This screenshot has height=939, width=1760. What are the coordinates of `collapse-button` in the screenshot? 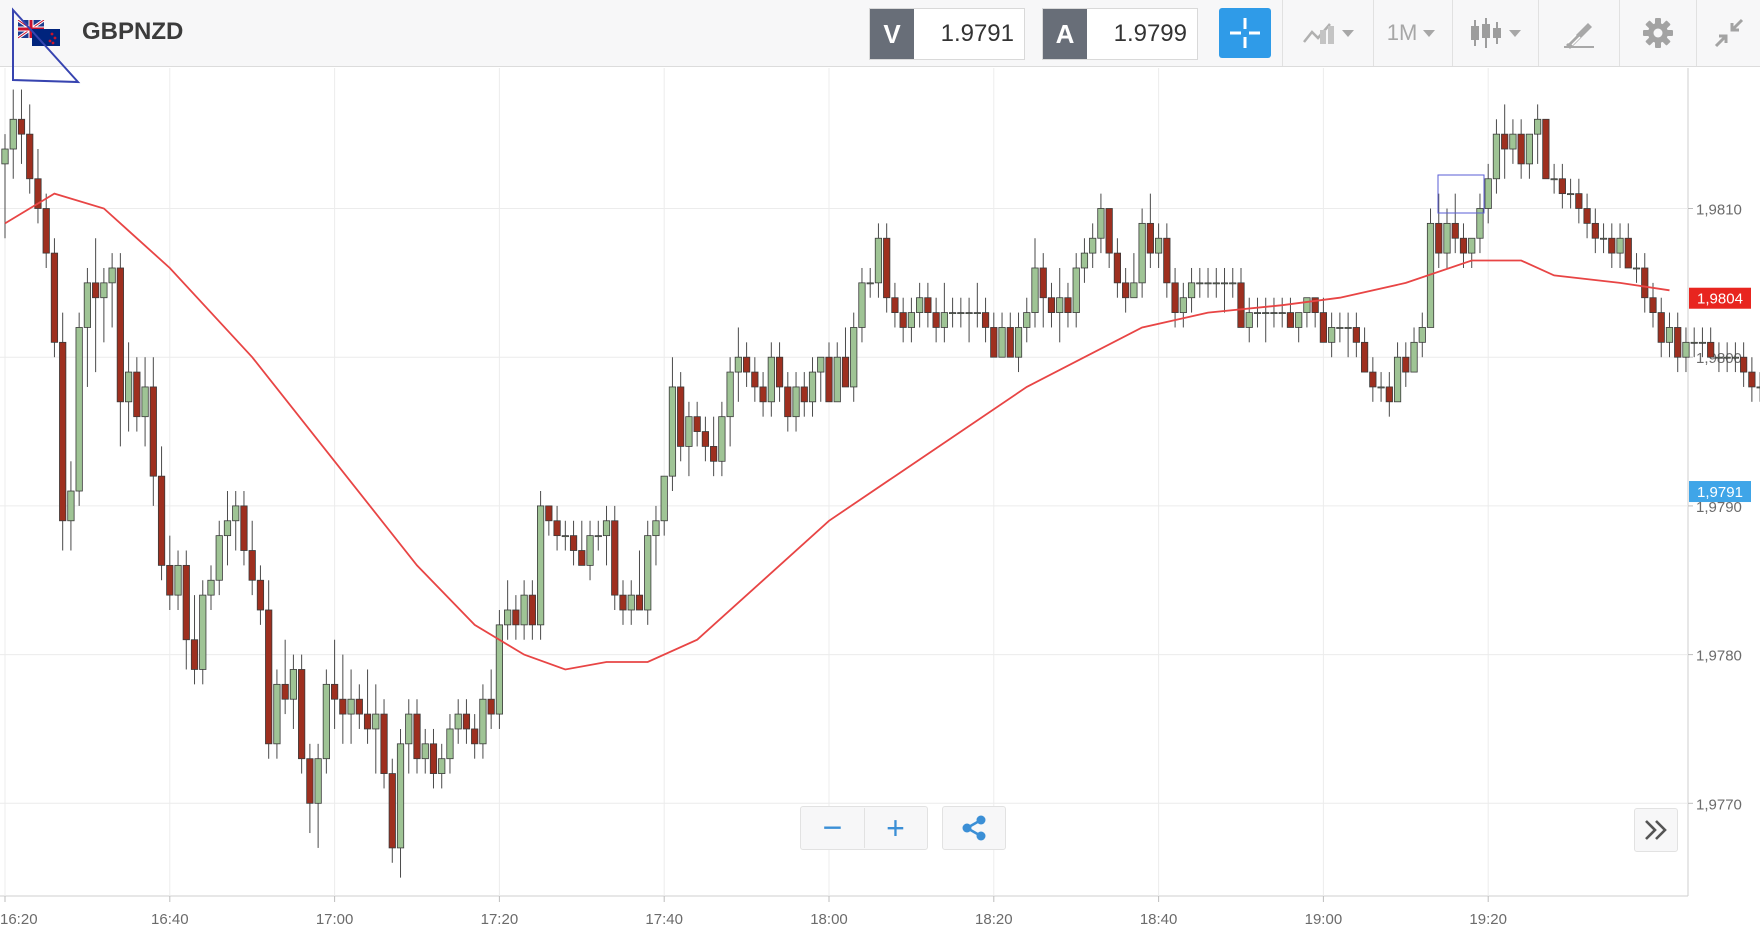 It's located at (1729, 33).